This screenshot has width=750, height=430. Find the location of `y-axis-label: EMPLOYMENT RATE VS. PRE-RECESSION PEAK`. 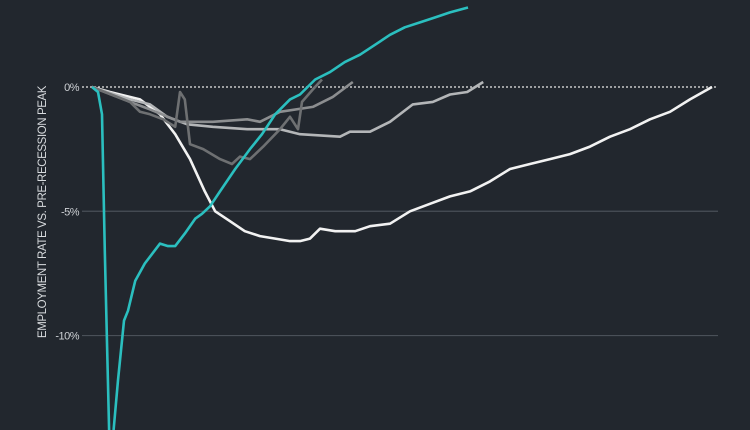

y-axis-label: EMPLOYMENT RATE VS. PRE-RECESSION PEAK is located at coordinates (43, 211).